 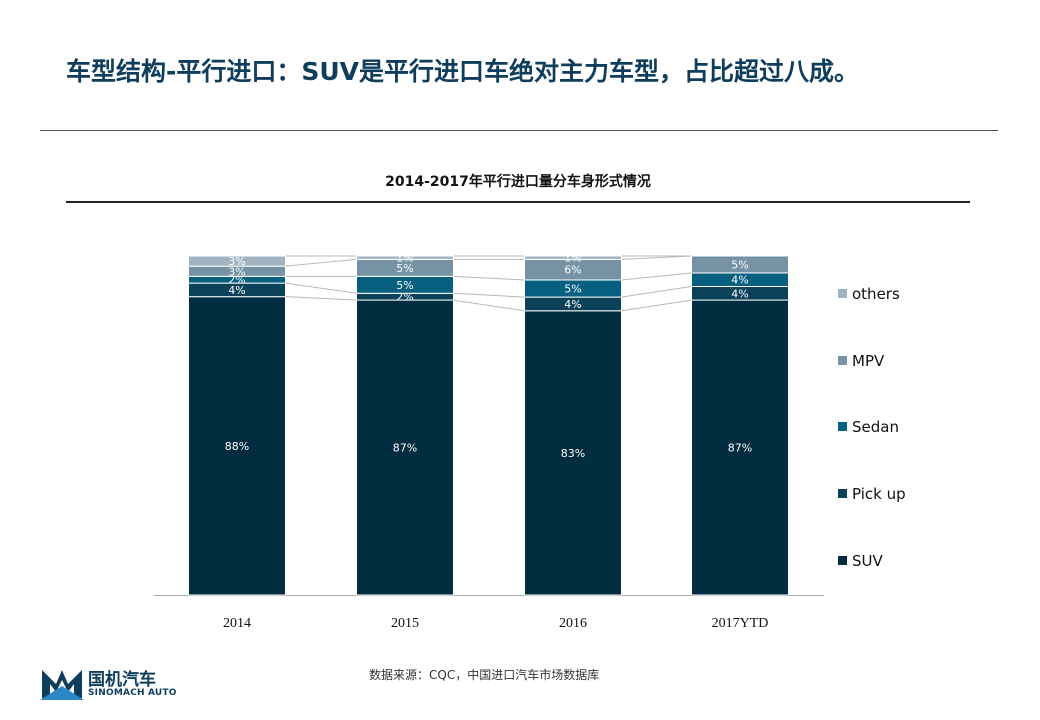 I want to click on legend-item: others, so click(x=869, y=294).